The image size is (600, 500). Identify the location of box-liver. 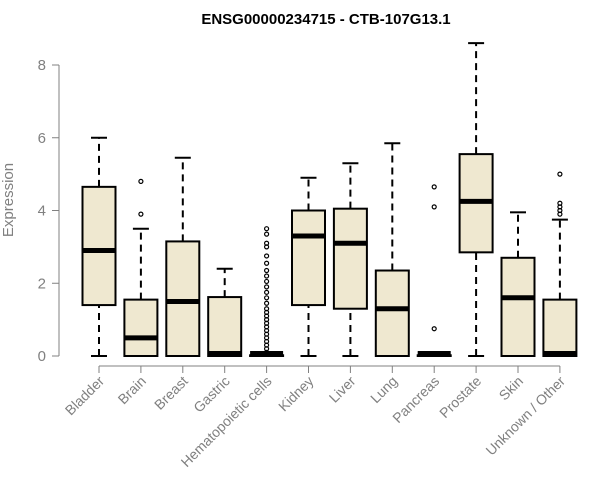
(350, 259).